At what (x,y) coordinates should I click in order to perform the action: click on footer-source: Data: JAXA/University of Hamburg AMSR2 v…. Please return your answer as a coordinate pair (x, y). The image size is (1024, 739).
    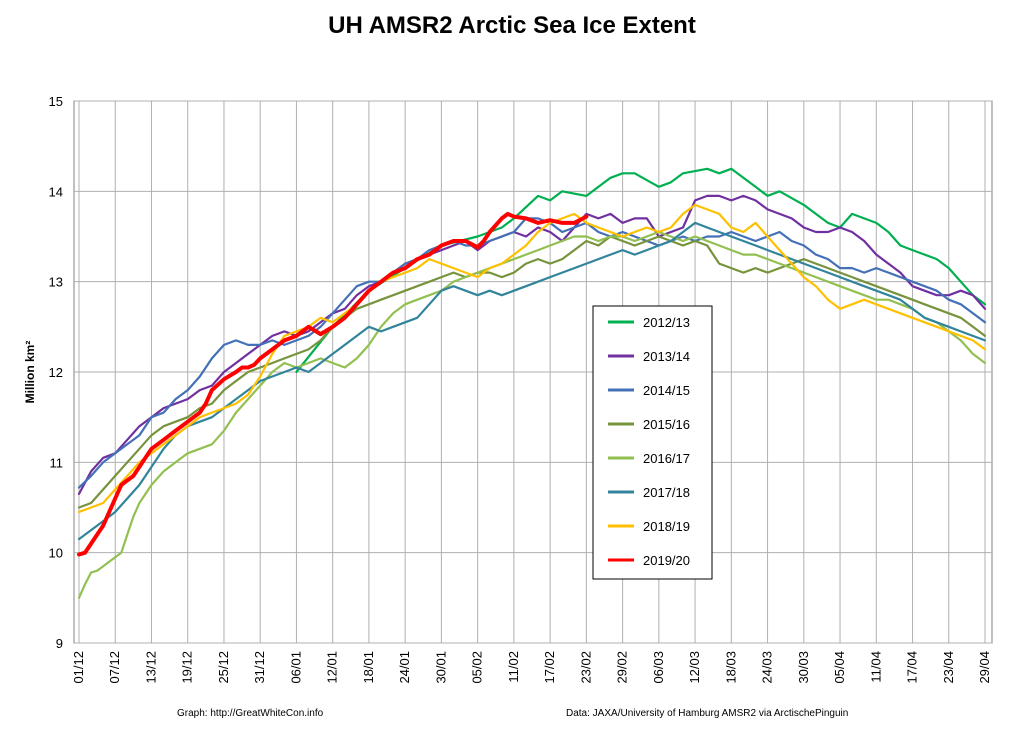
    Looking at the image, I should click on (707, 713).